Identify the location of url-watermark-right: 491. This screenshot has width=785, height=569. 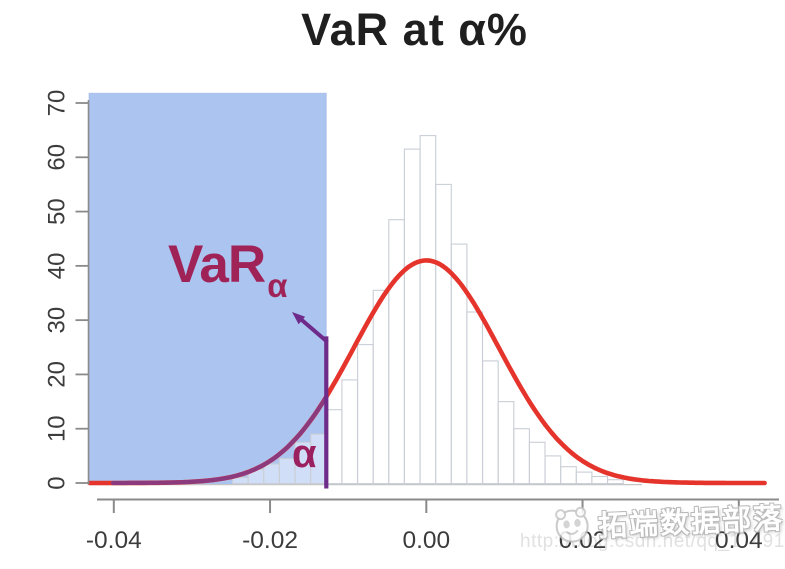
(768, 541).